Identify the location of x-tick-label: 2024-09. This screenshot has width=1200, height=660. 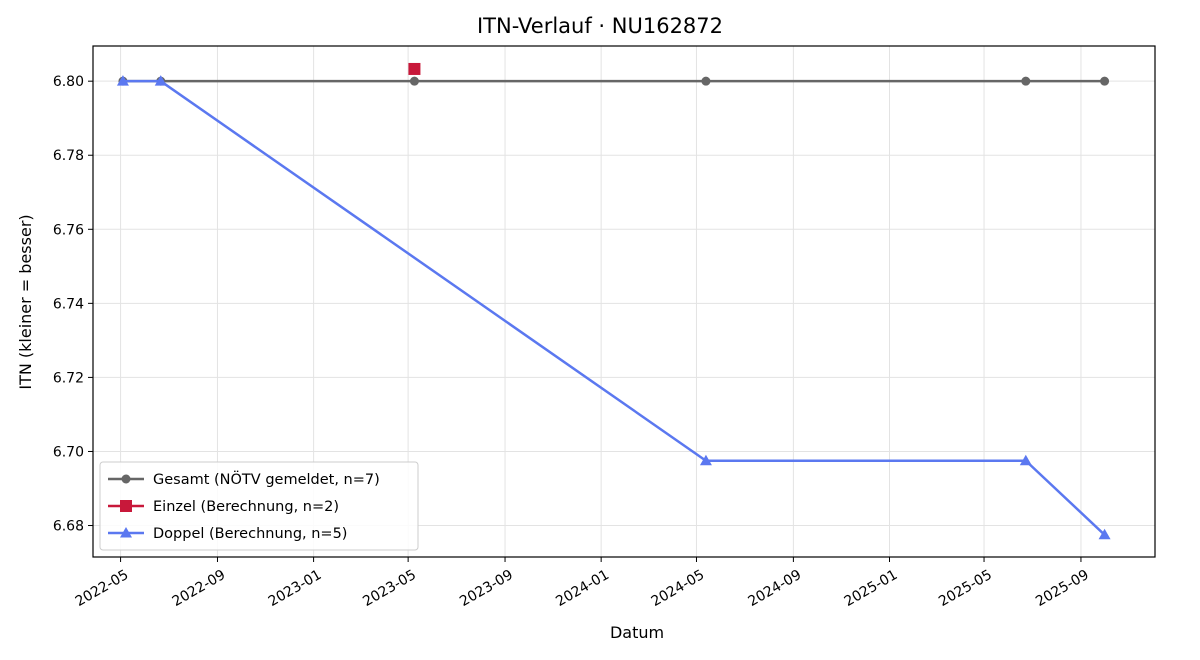
(775, 588).